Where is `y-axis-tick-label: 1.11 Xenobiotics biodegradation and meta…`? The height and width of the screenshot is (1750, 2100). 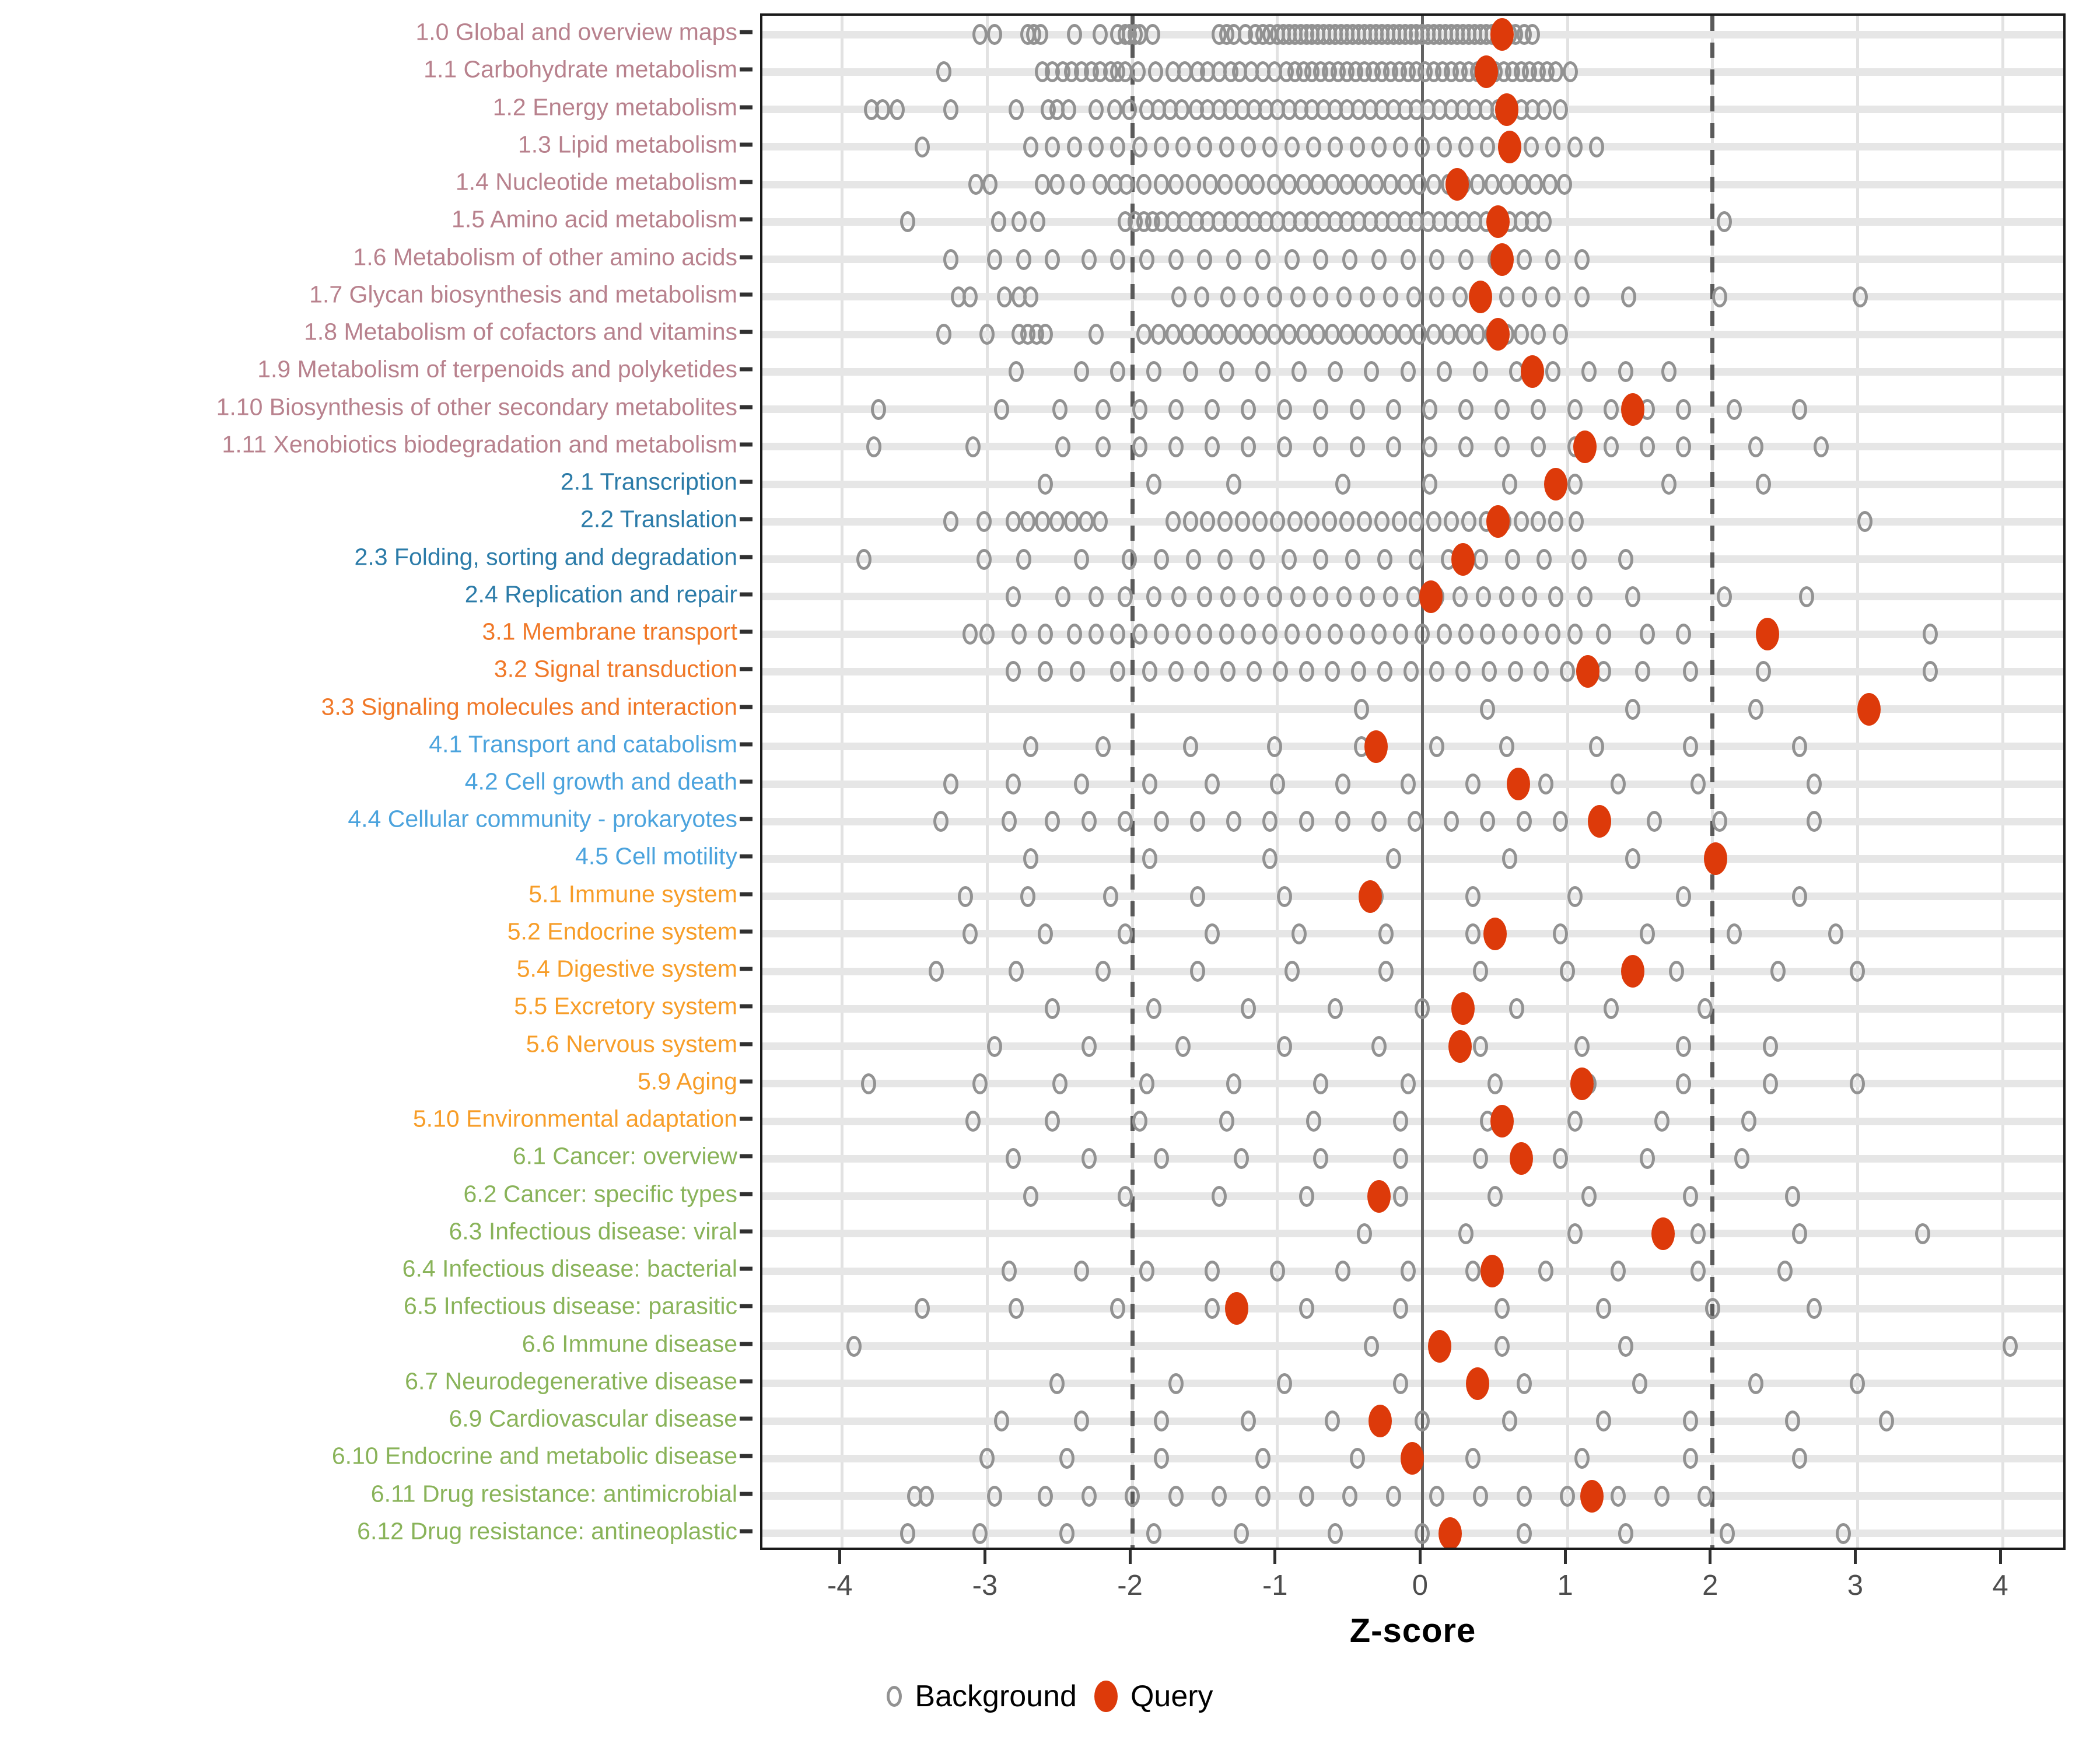 y-axis-tick-label: 1.11 Xenobiotics biodegradation and meta… is located at coordinates (480, 444).